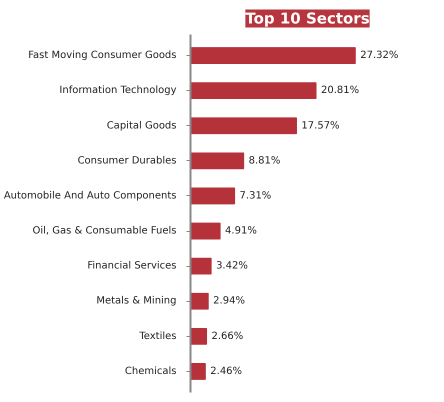 The height and width of the screenshot is (402, 444). I want to click on y-tick-label: Metals & Mining, so click(136, 301).